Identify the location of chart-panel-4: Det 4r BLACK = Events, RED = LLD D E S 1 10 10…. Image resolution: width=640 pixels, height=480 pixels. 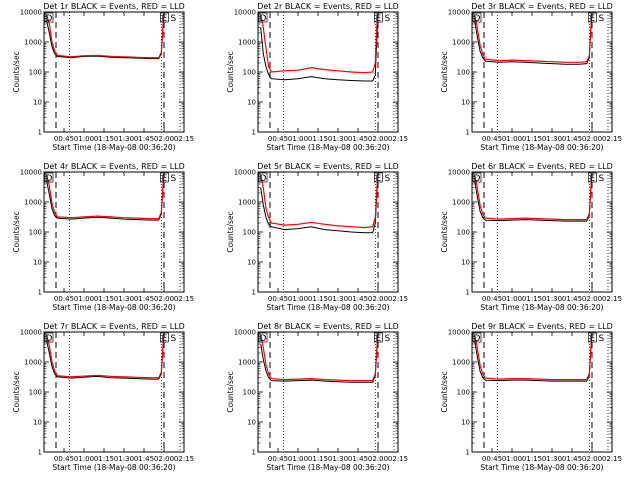
(103, 237).